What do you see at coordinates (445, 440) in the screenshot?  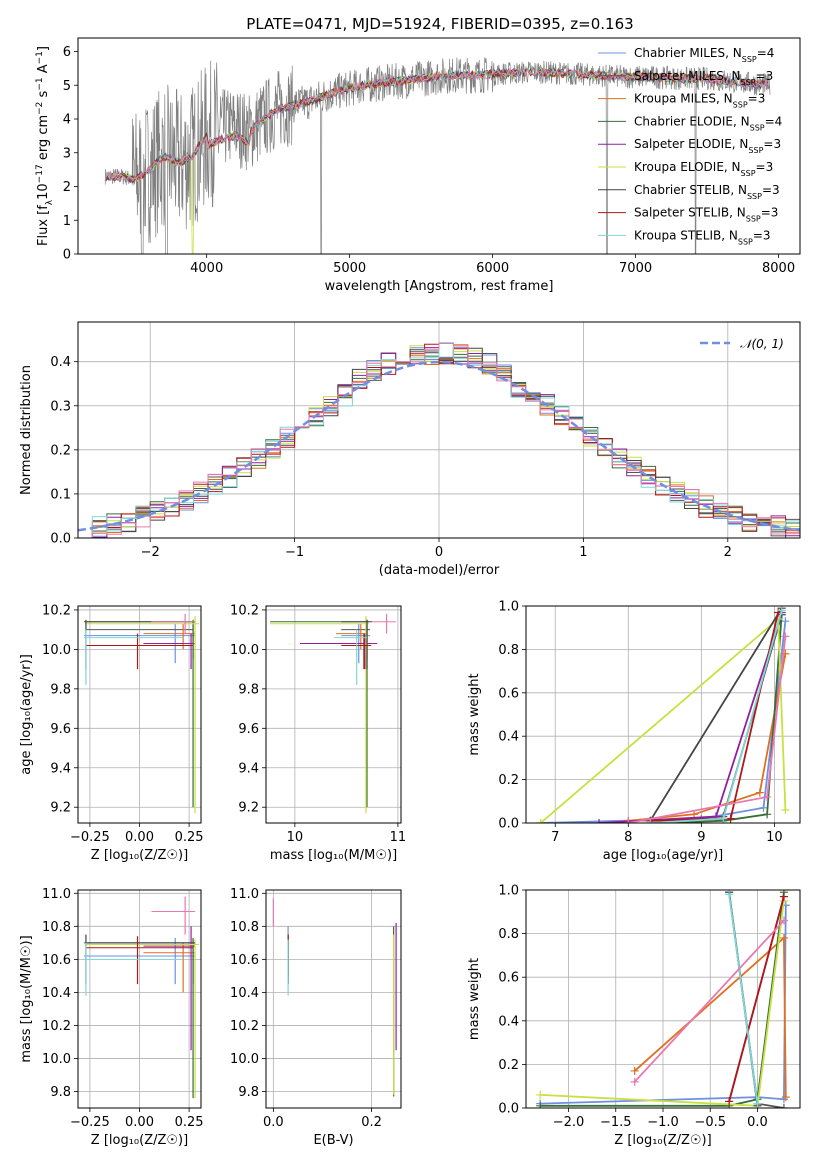 I see `histogram-series` at bounding box center [445, 440].